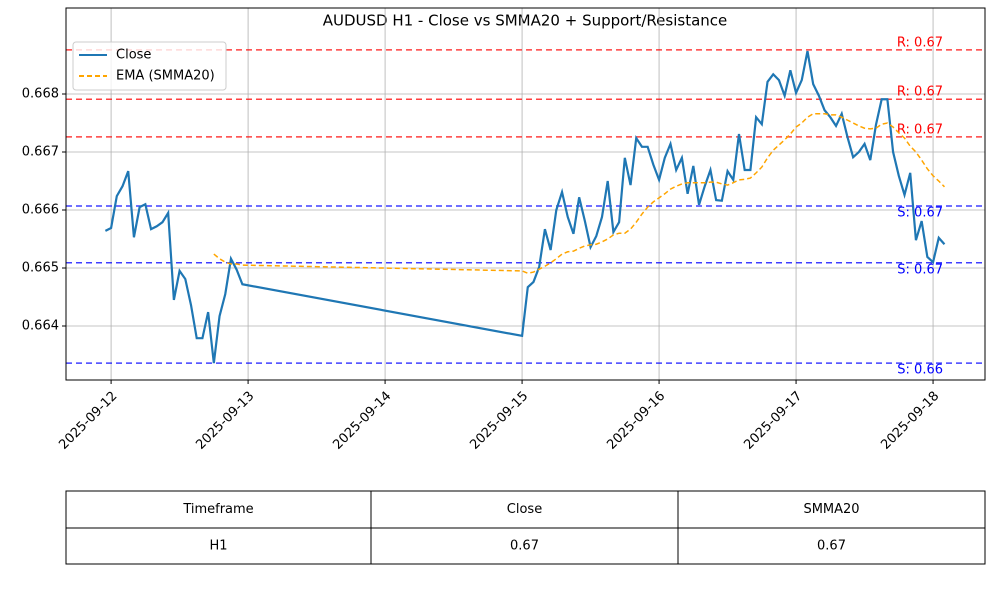 The height and width of the screenshot is (604, 1000). Describe the element at coordinates (40, 152) in the screenshot. I see `y-tick-label: 0.667` at that location.